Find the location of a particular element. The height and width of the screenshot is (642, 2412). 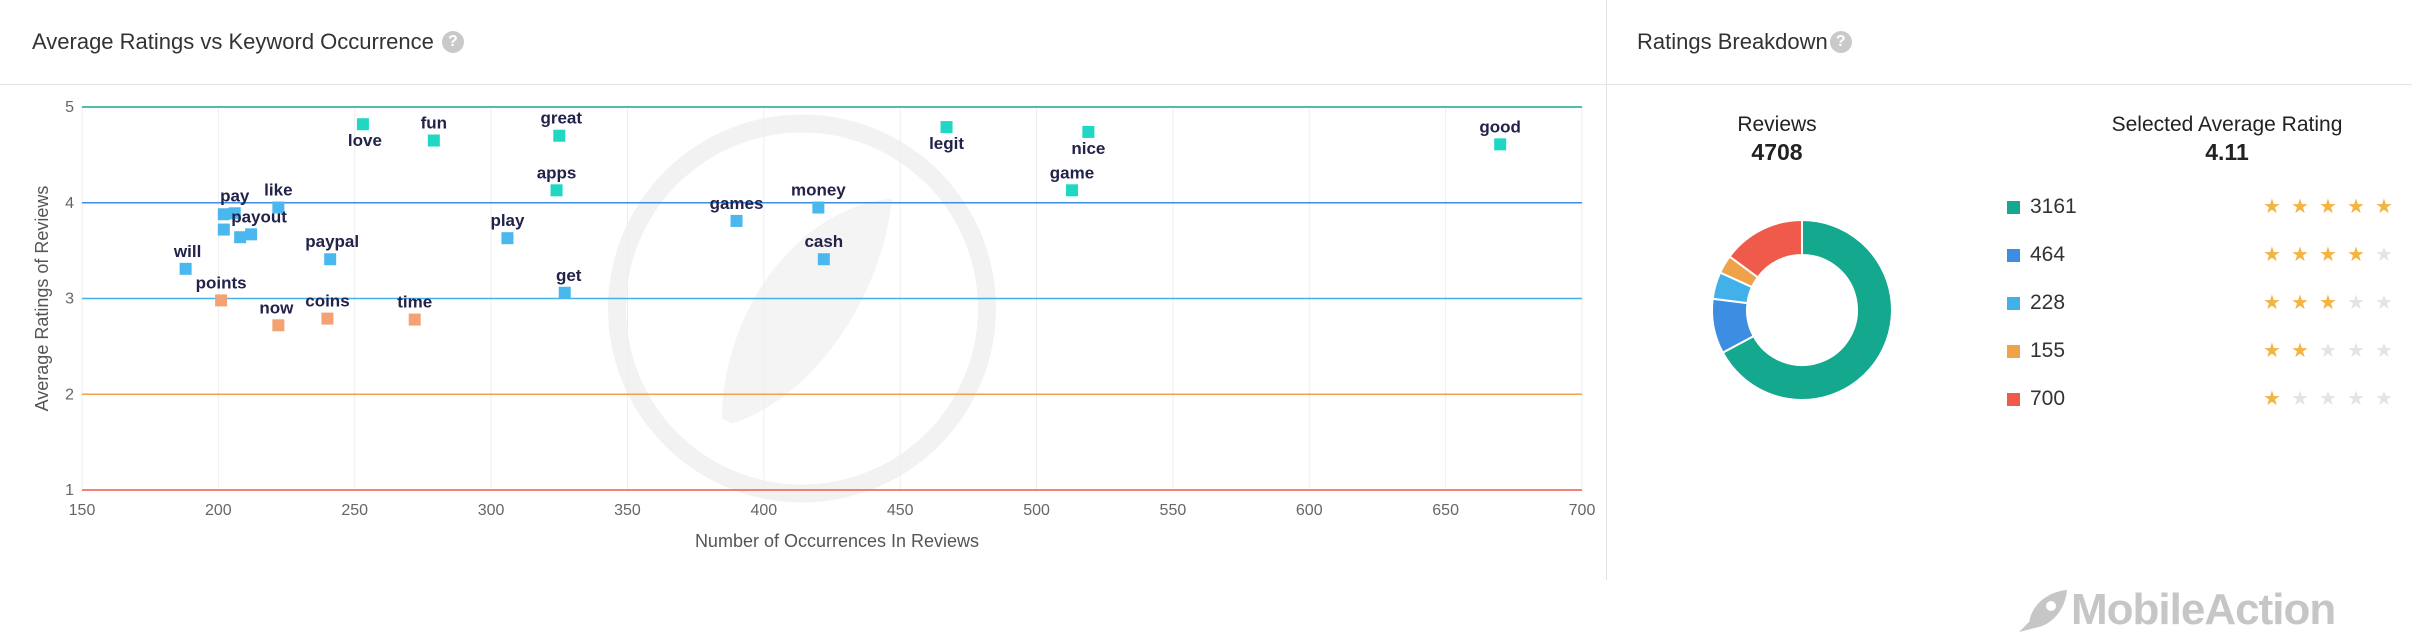

legend-row-5-star: 3161 ★ ★ ★ ★ ★ is located at coordinates (2207, 207).